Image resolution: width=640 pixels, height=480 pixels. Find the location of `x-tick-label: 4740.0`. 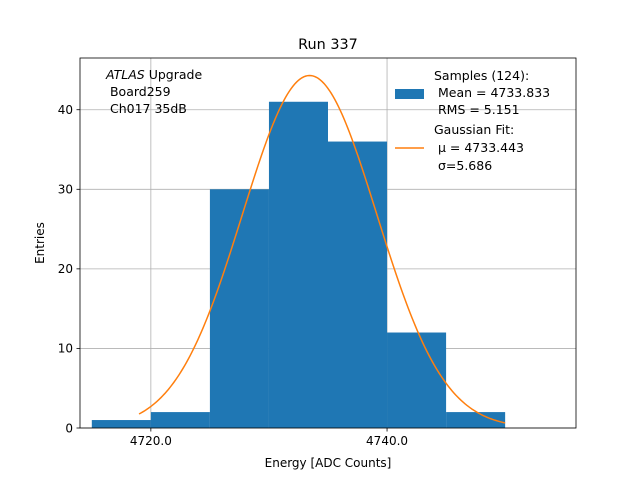

x-tick-label: 4740.0 is located at coordinates (387, 441).